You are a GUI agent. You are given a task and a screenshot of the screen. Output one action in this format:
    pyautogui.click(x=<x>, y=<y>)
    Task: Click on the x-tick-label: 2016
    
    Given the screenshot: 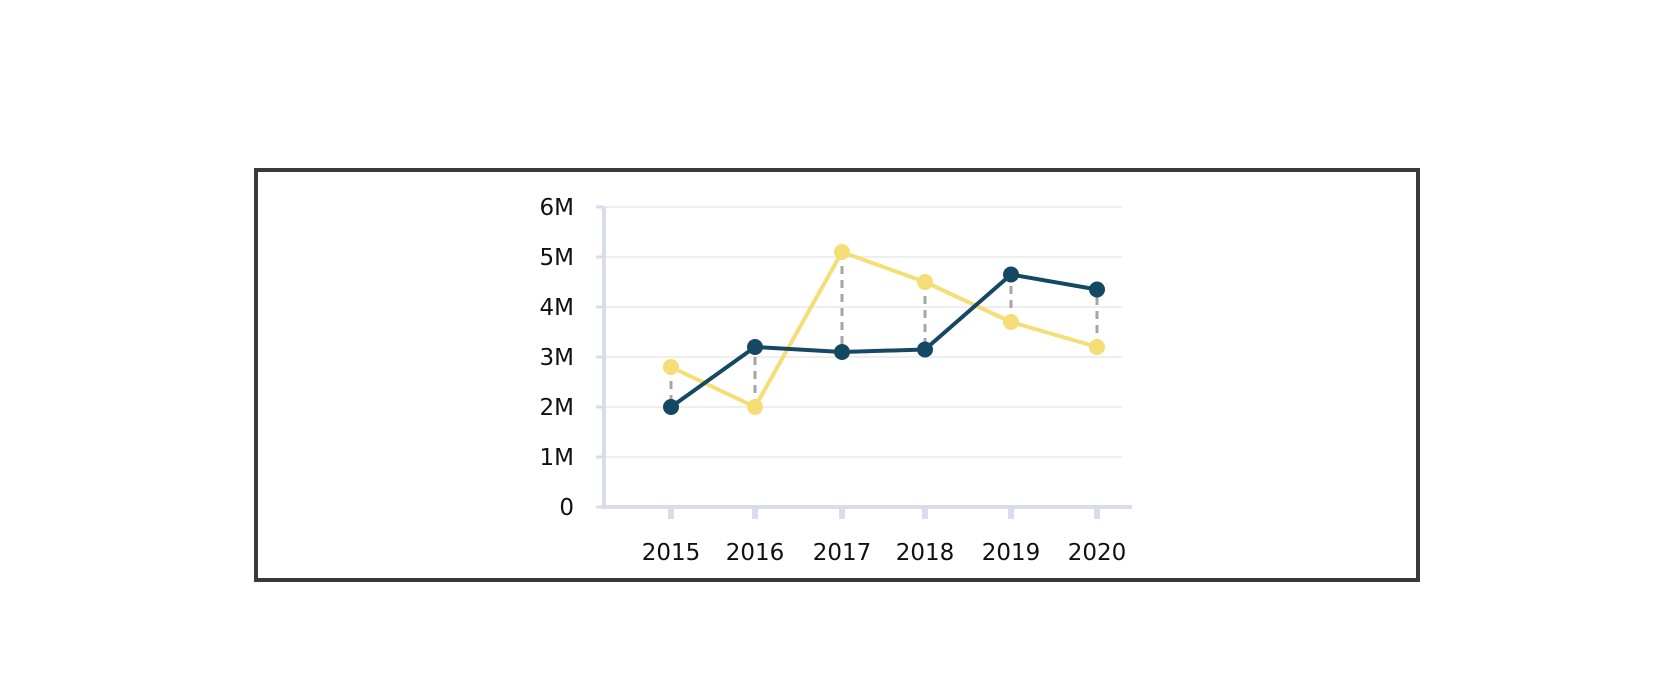 What is the action you would take?
    pyautogui.click(x=755, y=553)
    